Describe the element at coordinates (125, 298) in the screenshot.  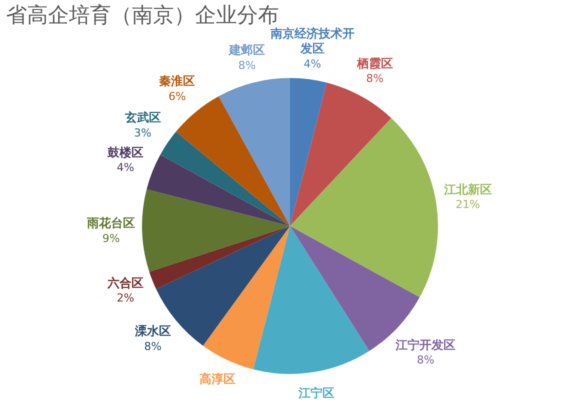
I see `data-label: 2%` at that location.